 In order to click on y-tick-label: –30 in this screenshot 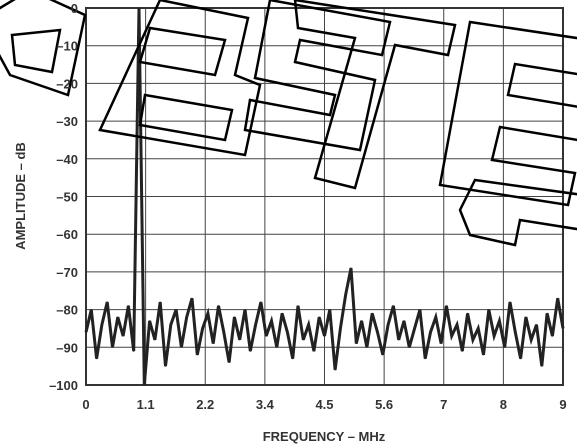, I will do `click(67, 121)`.